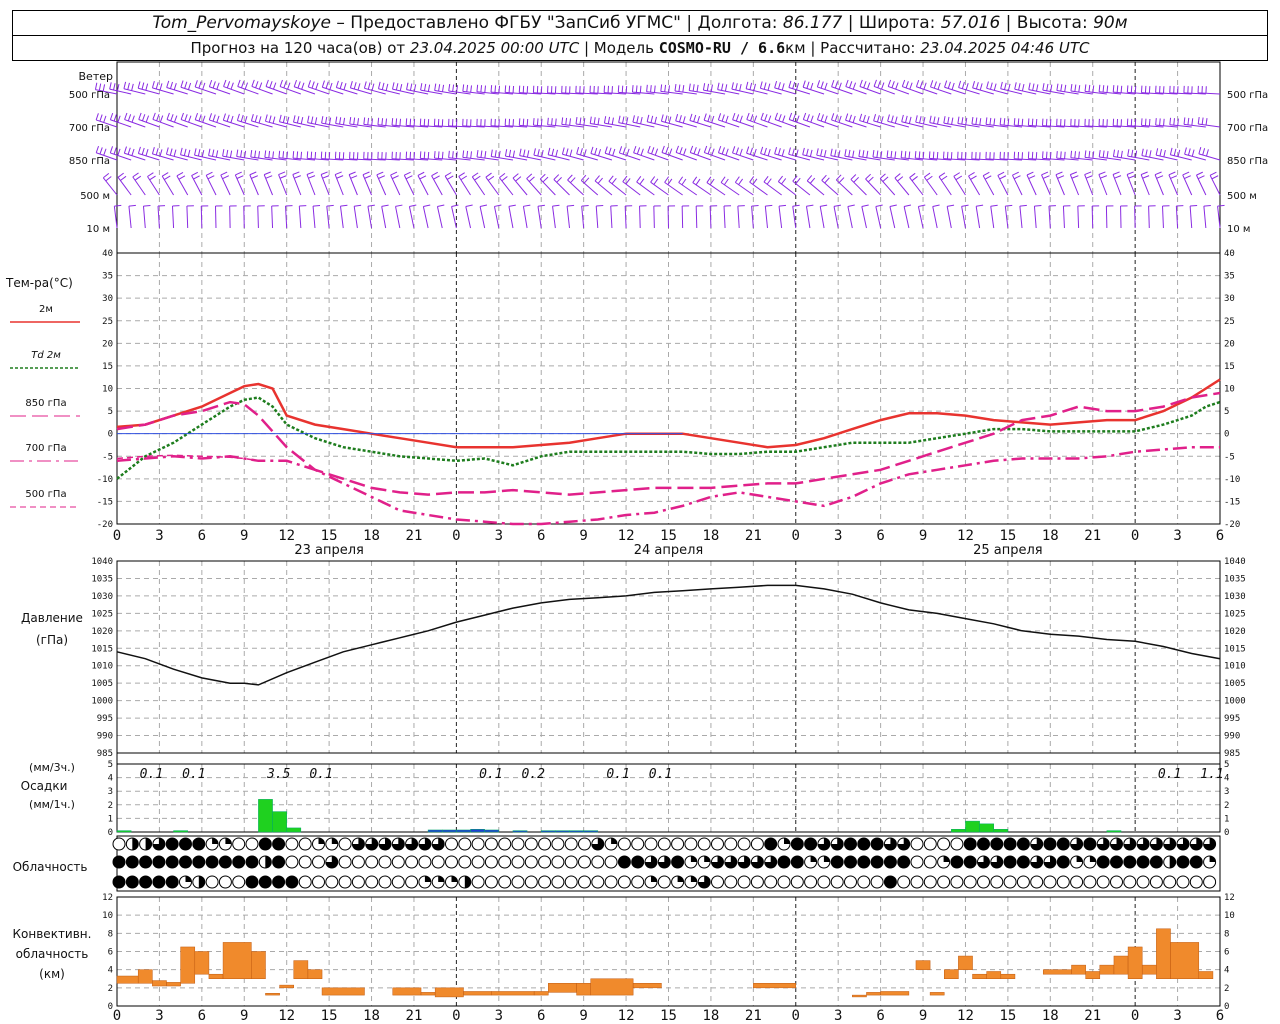 Image resolution: width=1280 pixels, height=1024 pixels. What do you see at coordinates (838, 536) in the screenshot?
I see `x-tick-label: 3` at bounding box center [838, 536].